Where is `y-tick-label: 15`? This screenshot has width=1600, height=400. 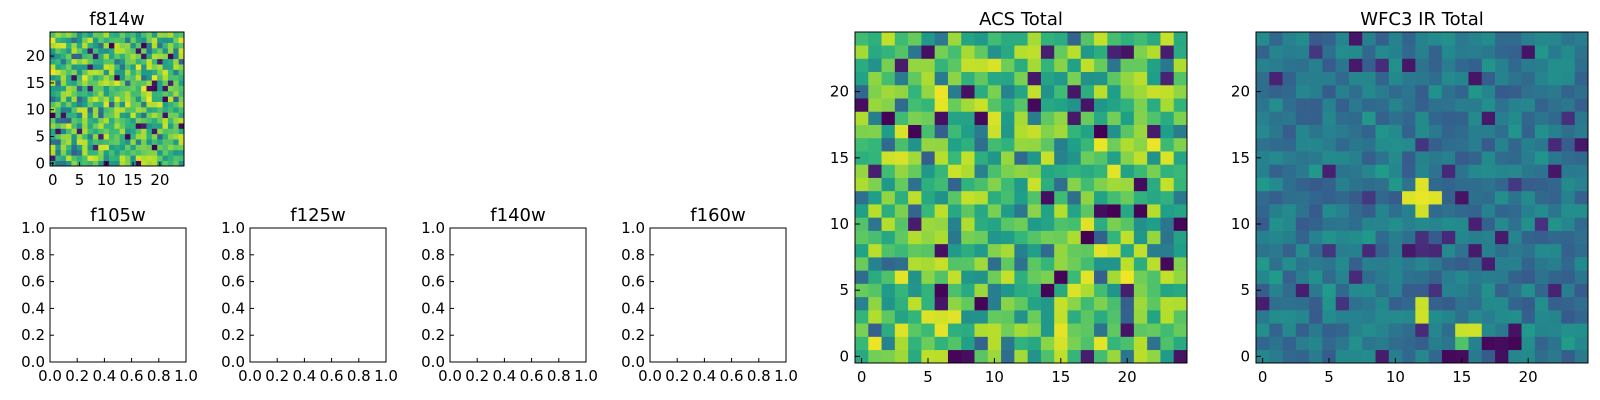 y-tick-label: 15 is located at coordinates (35, 83).